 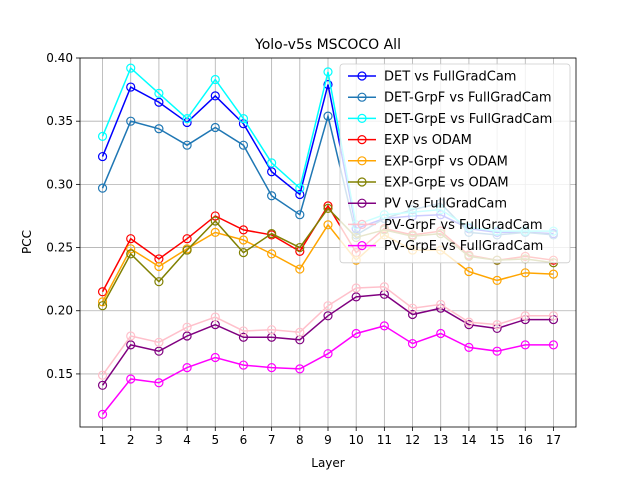 What do you see at coordinates (131, 440) in the screenshot?
I see `x-tick-label: 2` at bounding box center [131, 440].